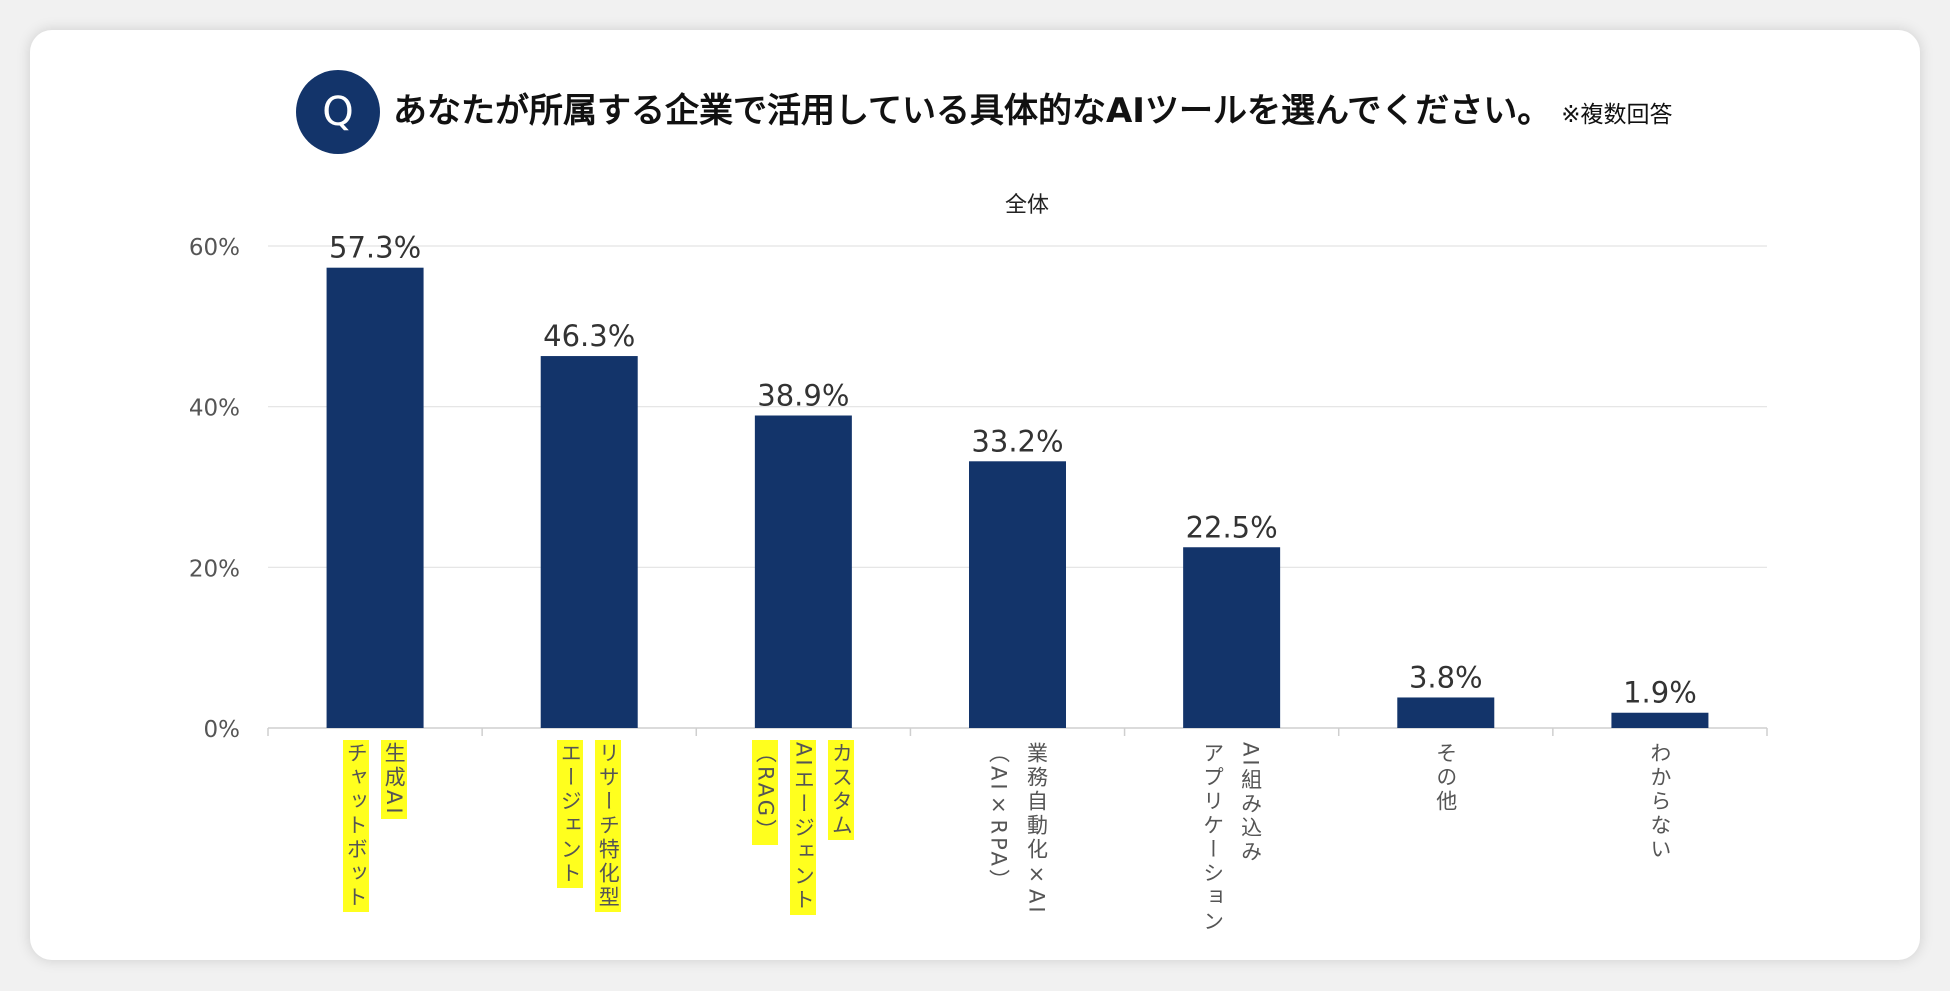  I want to click on category-label: リサーチ特化型 エージェント, so click(589, 826).